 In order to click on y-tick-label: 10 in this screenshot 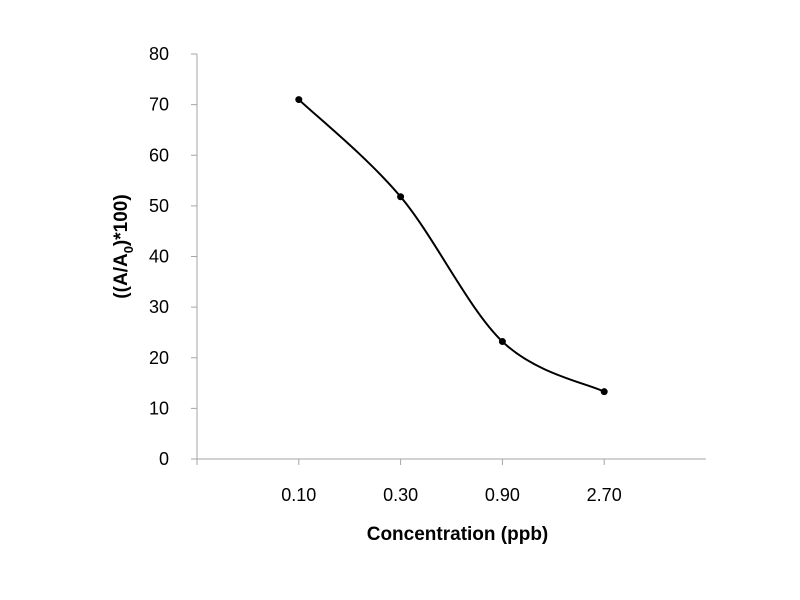, I will do `click(159, 408)`.